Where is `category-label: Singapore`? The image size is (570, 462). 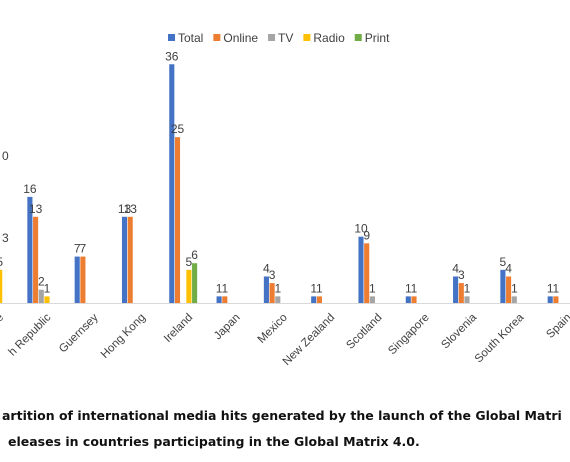
category-label: Singapore is located at coordinates (409, 335).